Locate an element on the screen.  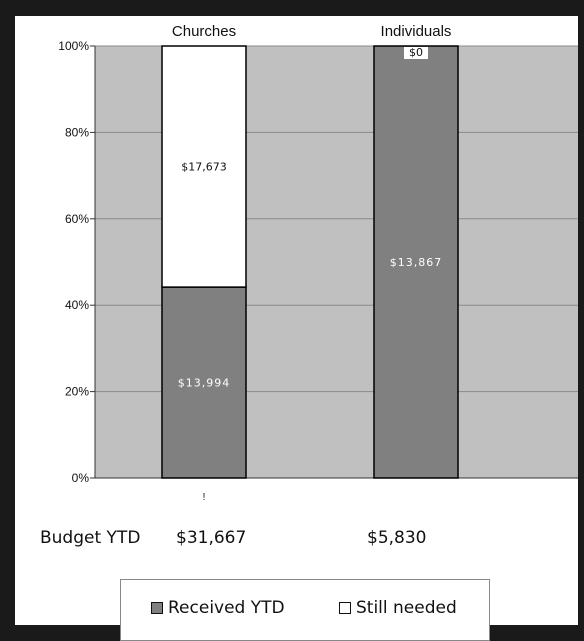
data-label-still-needed-churches: $17,673 is located at coordinates (204, 167).